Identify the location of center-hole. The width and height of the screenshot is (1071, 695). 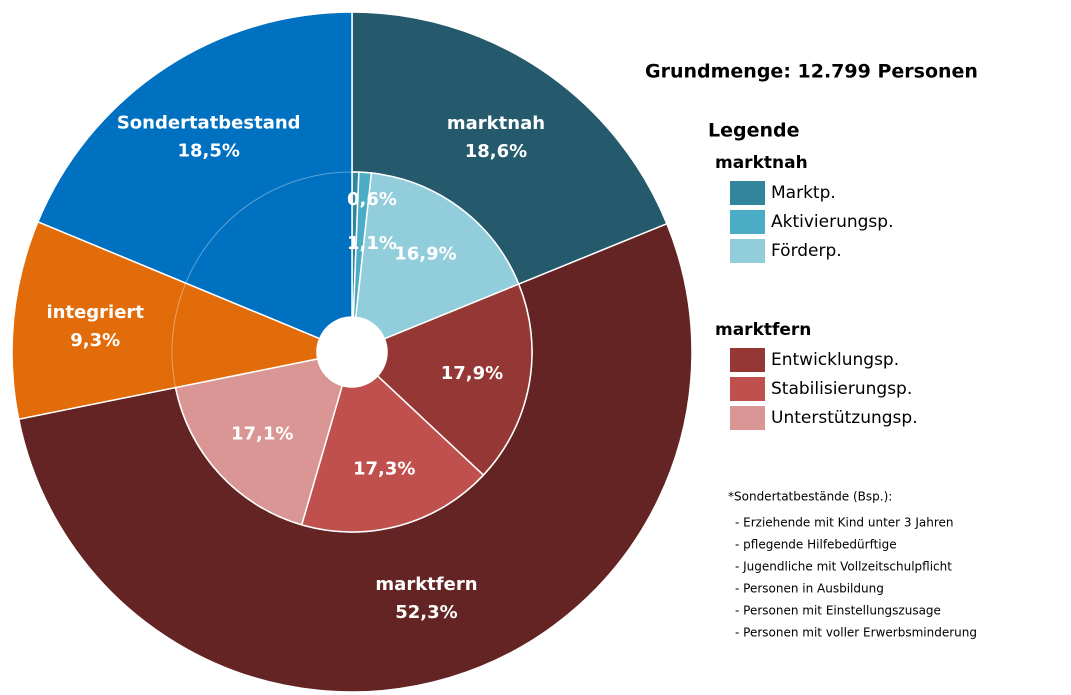
(352, 352).